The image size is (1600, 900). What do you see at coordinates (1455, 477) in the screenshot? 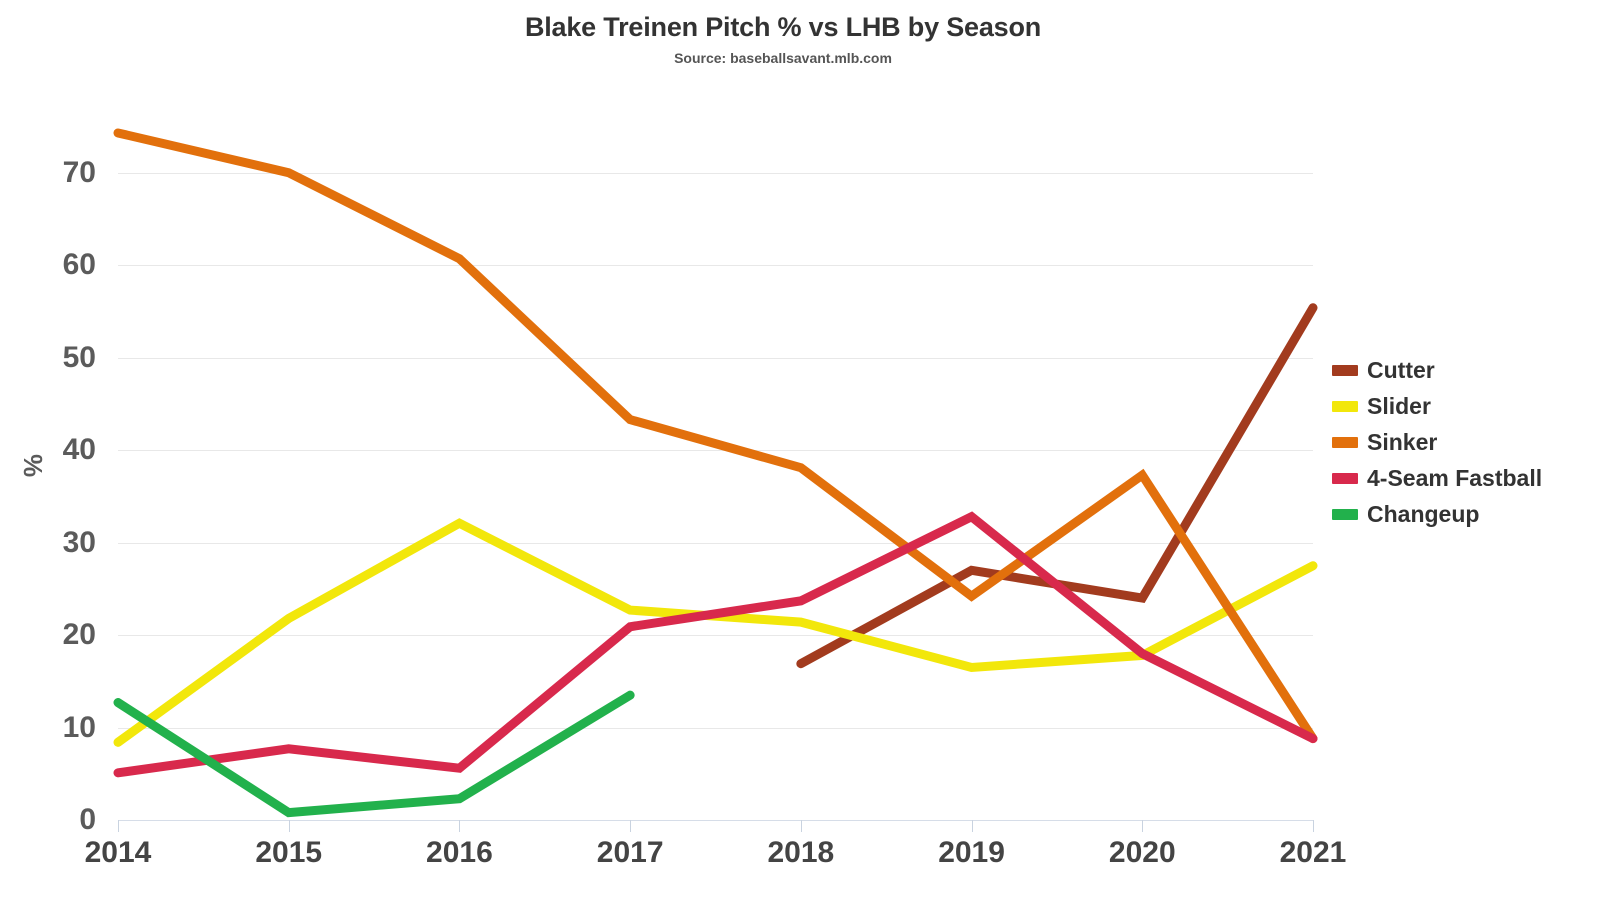
I see `legend-item-label: 4-Seam Fastball` at bounding box center [1455, 477].